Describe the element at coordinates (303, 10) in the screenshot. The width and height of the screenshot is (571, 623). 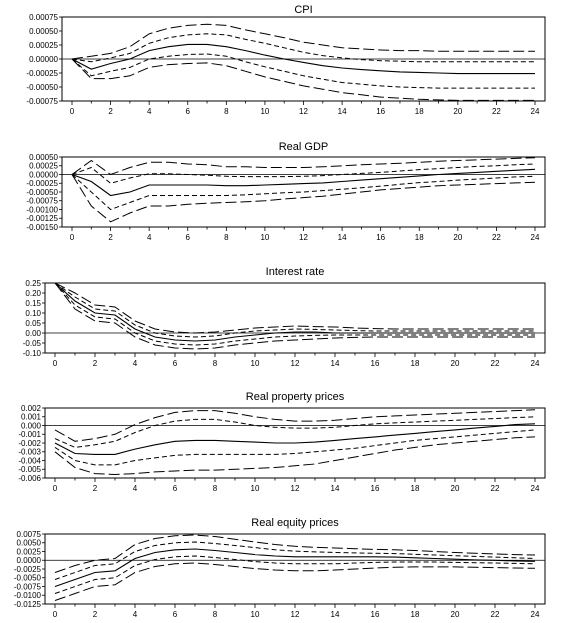
I see `chart-title: CPI` at that location.